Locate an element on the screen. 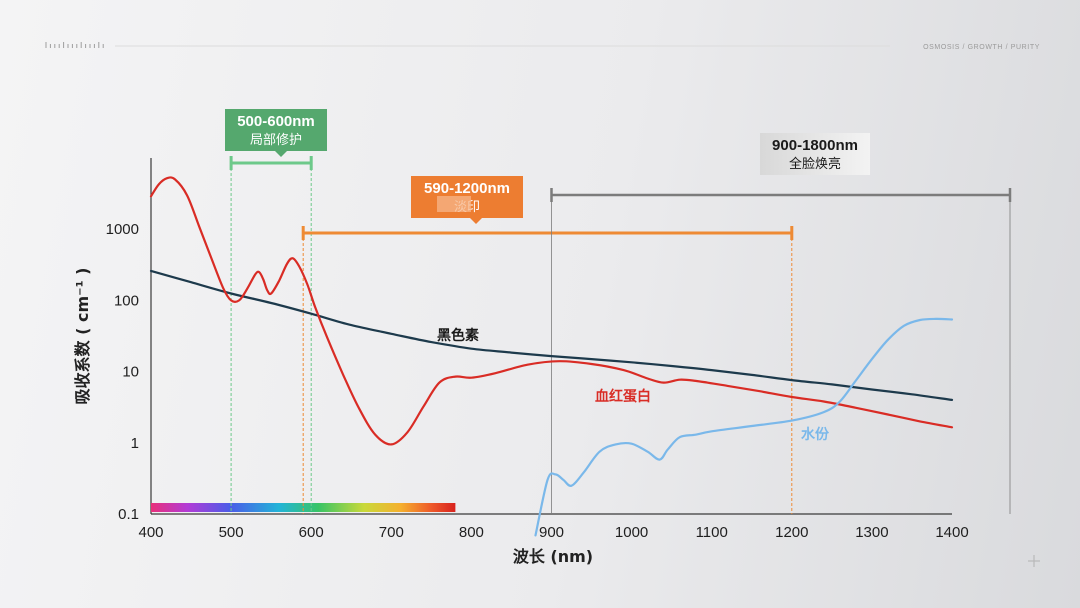 The width and height of the screenshot is (1080, 608). x-tick-1300: 1300 is located at coordinates (871, 532).